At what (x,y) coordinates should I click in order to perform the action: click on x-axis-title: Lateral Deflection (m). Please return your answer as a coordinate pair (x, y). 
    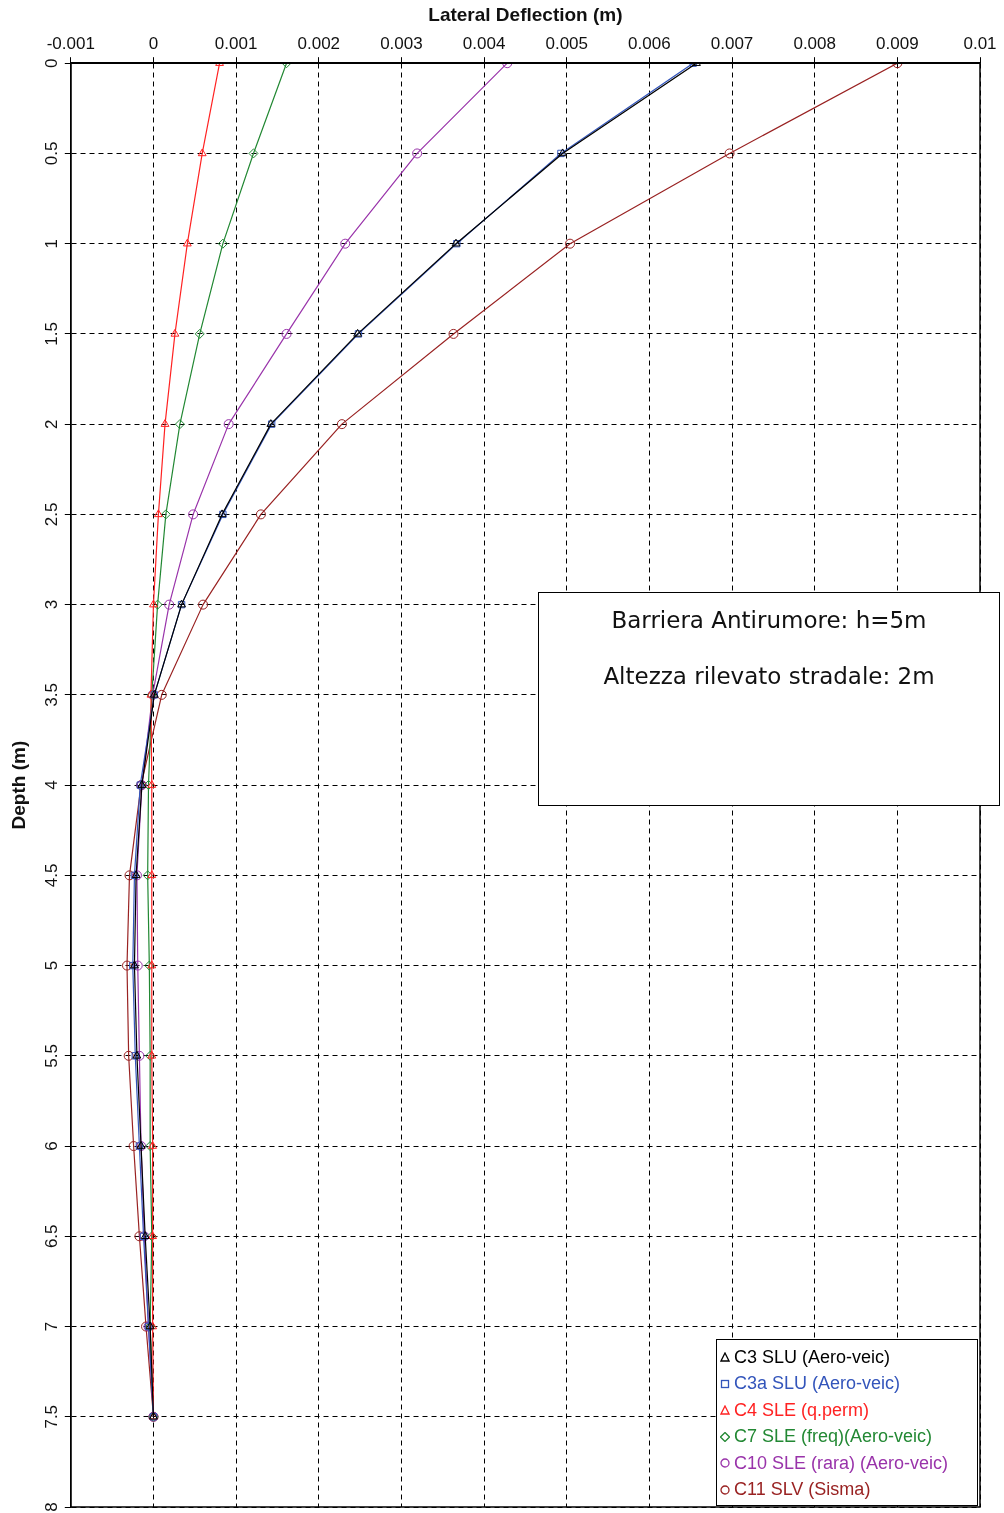
    Looking at the image, I should click on (525, 14).